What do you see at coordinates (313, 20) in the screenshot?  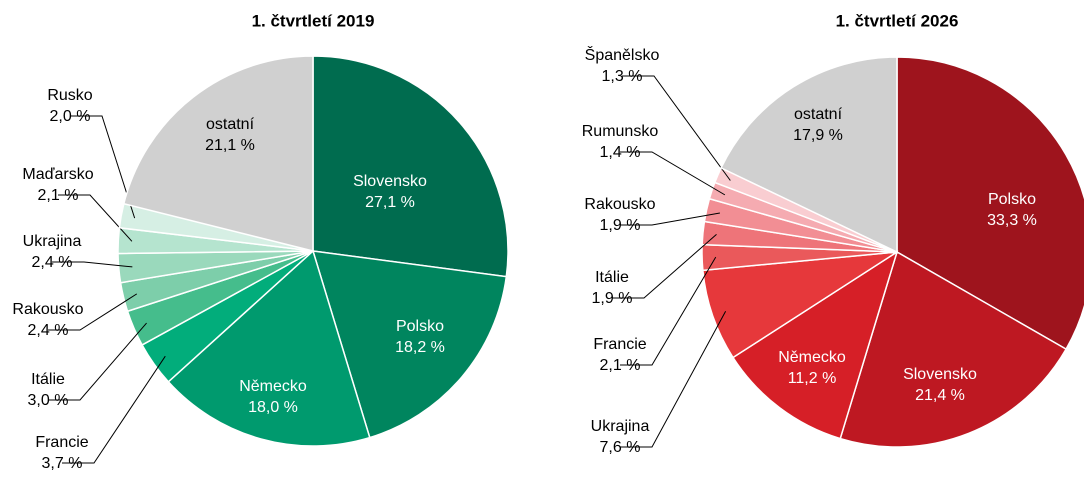 I see `chart-title: 1. čtvrtletí 2019` at bounding box center [313, 20].